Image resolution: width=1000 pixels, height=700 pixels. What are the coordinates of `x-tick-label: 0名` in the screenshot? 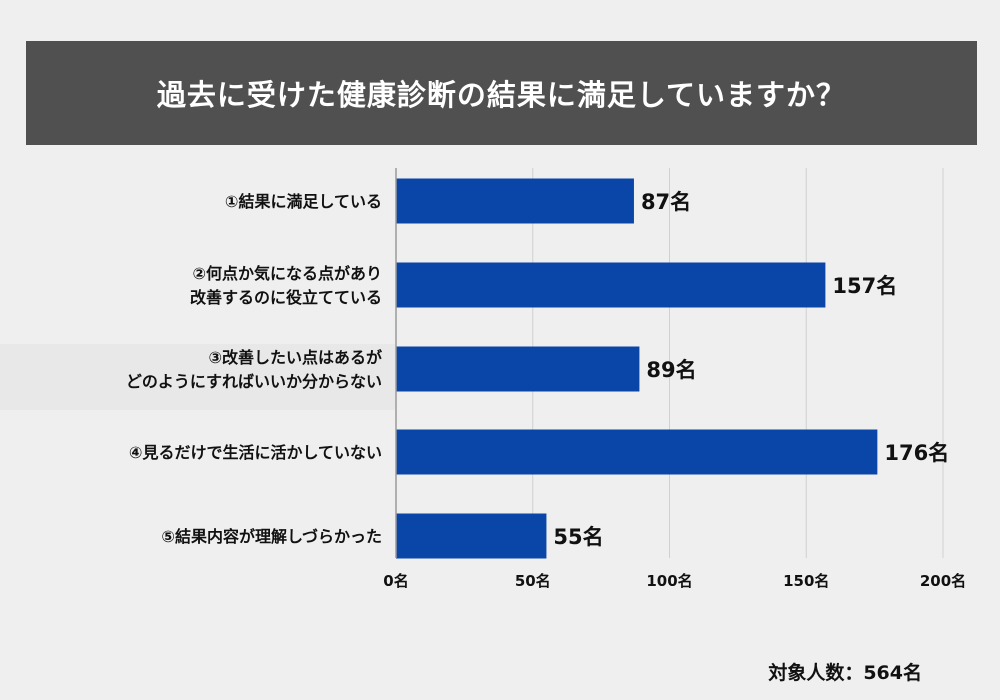 It's located at (395, 581).